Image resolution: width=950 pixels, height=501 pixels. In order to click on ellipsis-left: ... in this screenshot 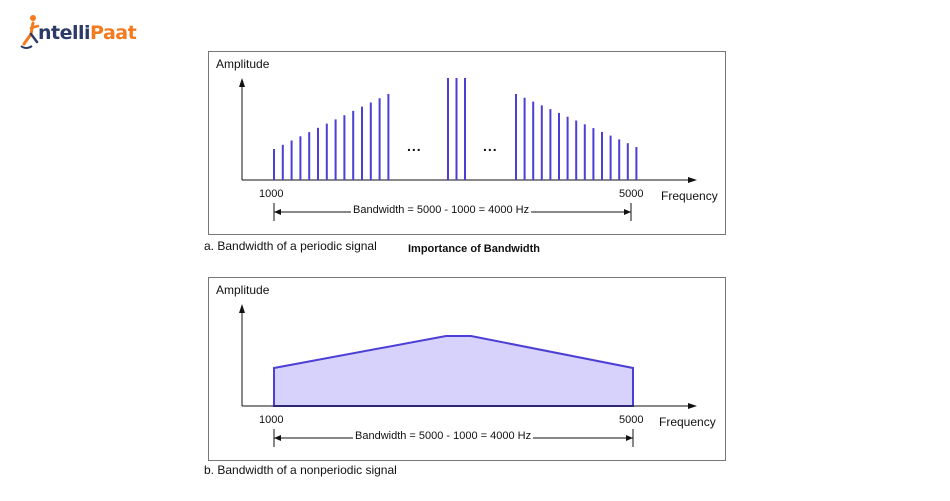, I will do `click(414, 146)`.